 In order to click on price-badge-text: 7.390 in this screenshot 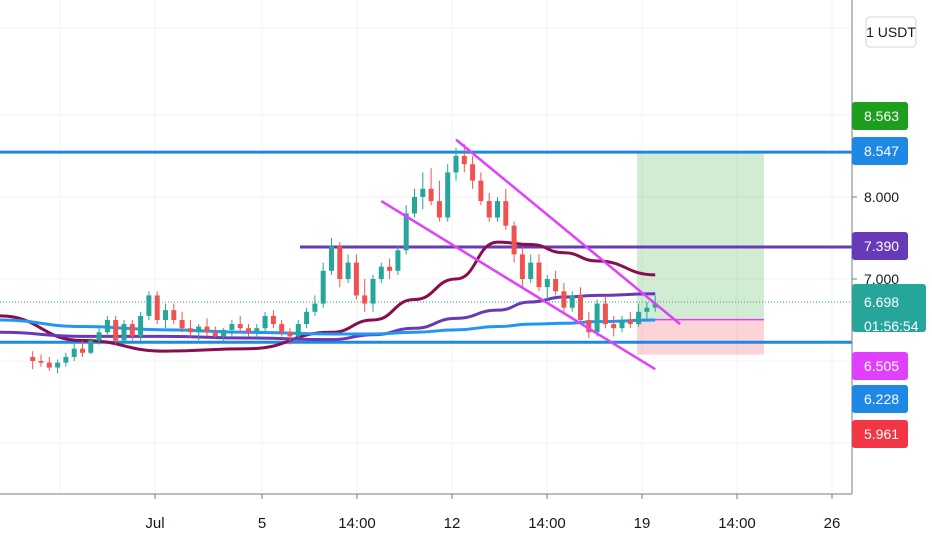, I will do `click(881, 246)`.